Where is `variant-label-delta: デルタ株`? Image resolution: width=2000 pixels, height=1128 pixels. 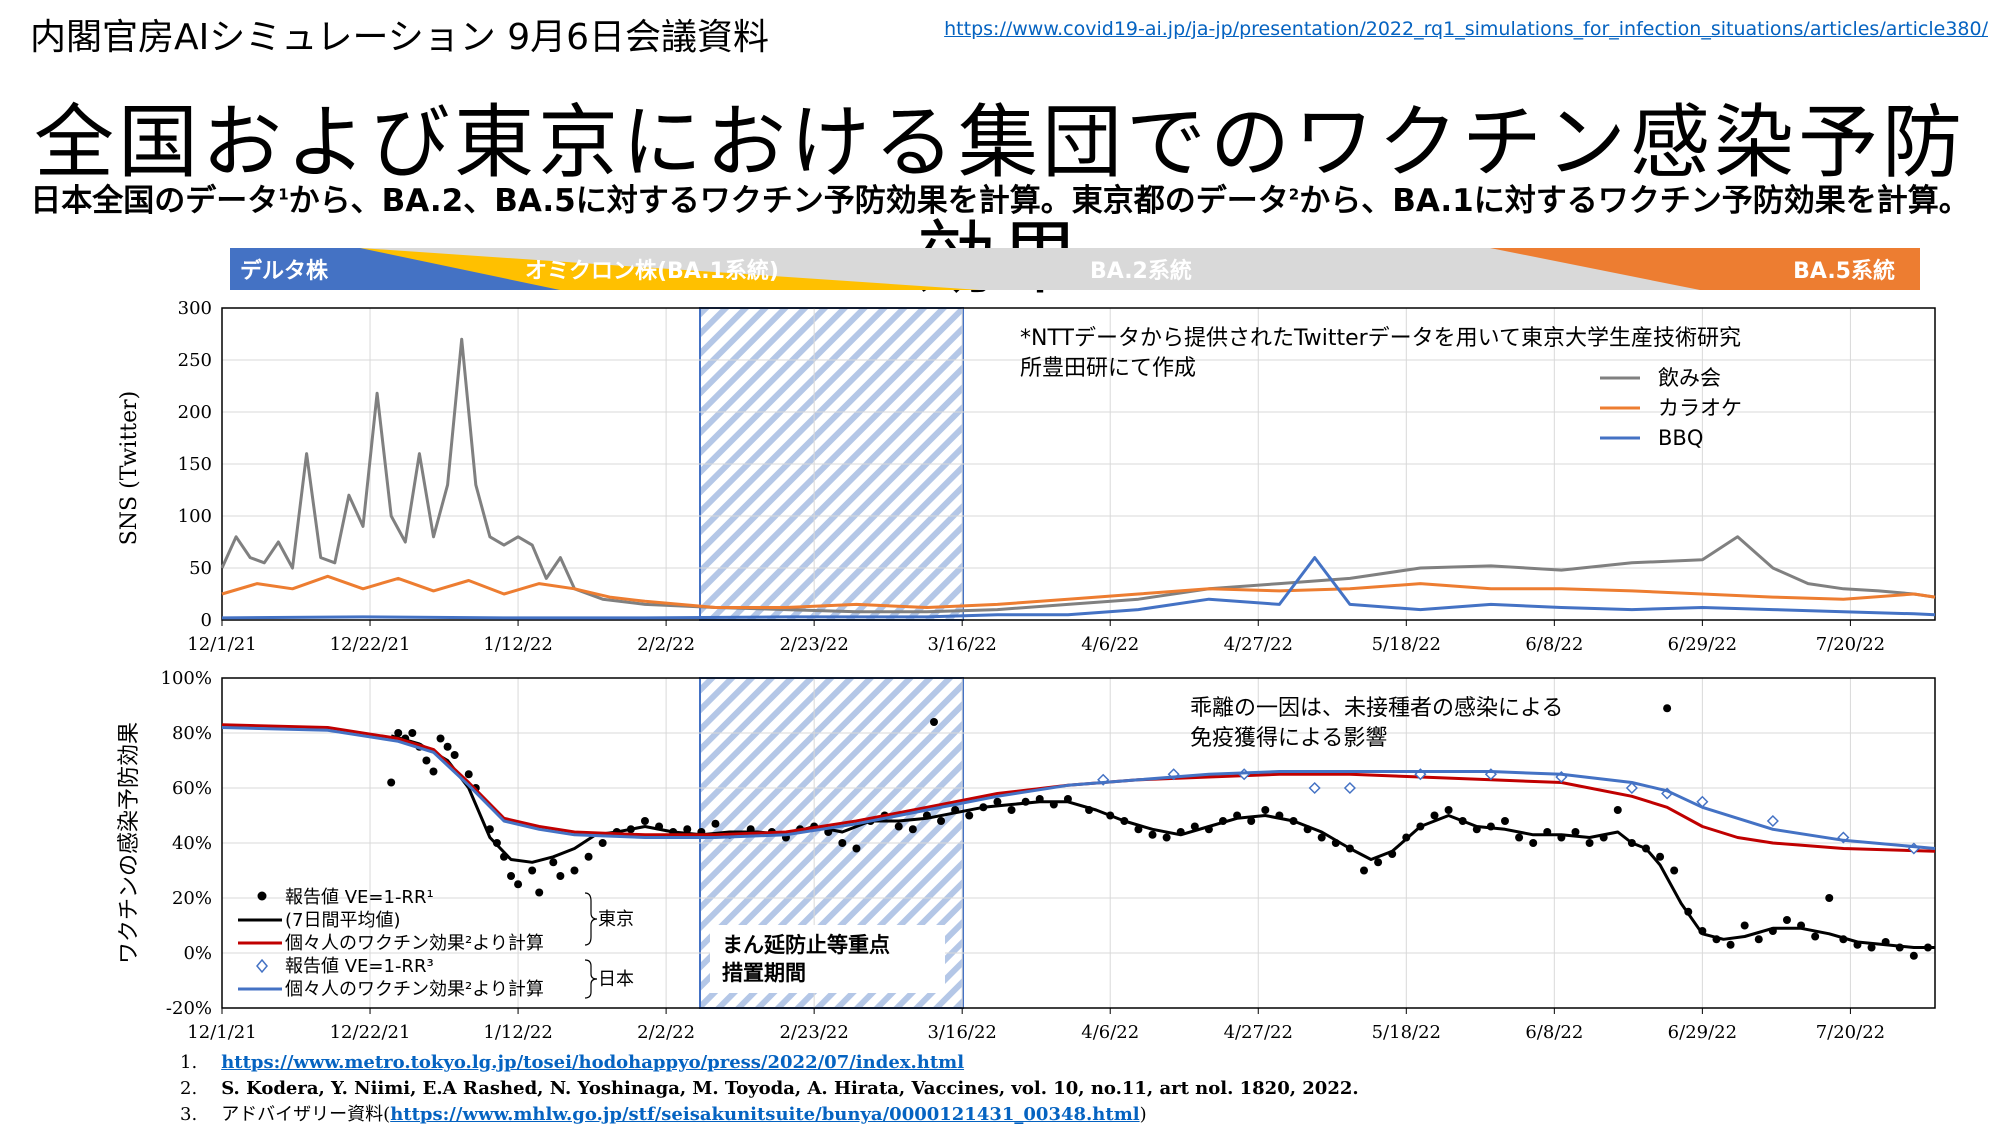 variant-label-delta: デルタ株 is located at coordinates (284, 271).